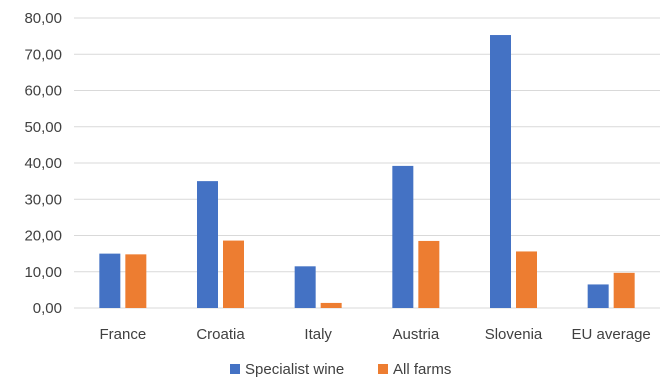 This screenshot has width=663, height=383. Describe the element at coordinates (422, 369) in the screenshot. I see `legend-label: All farms` at that location.